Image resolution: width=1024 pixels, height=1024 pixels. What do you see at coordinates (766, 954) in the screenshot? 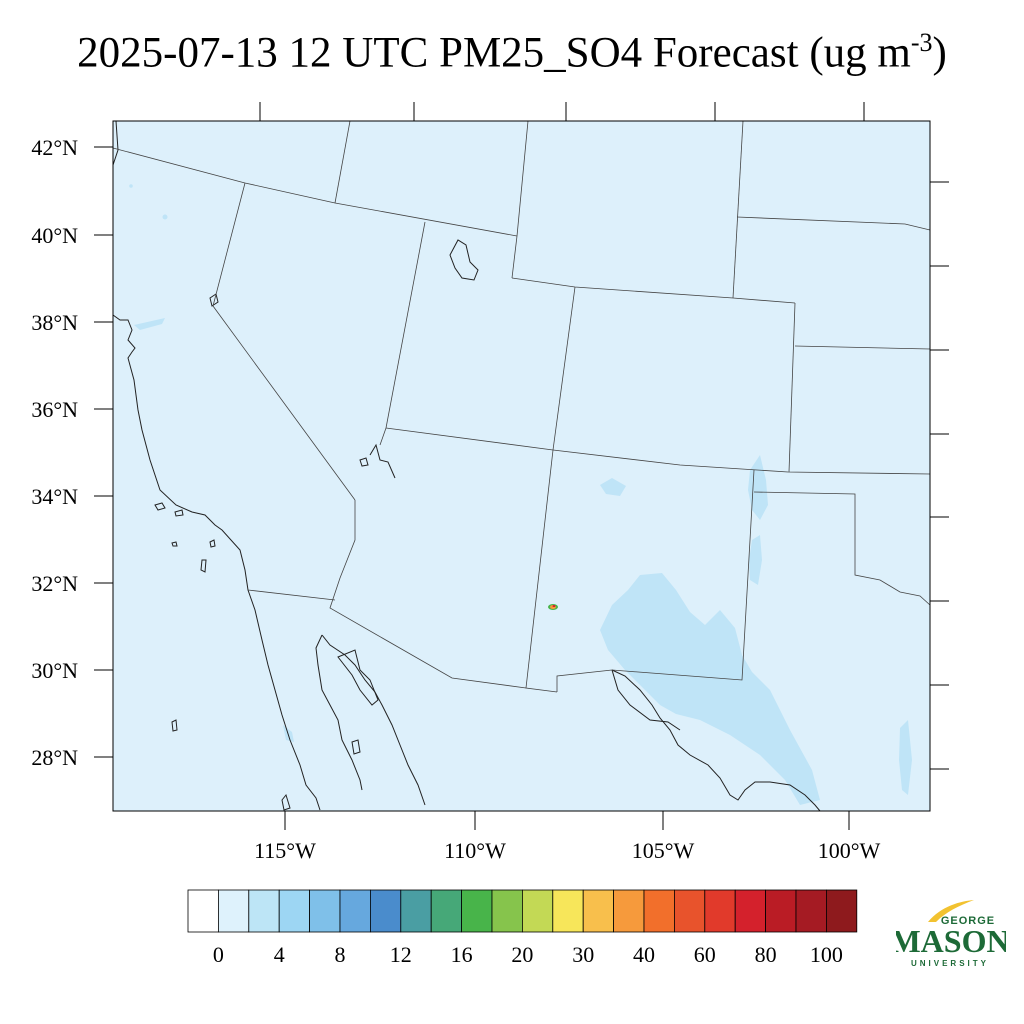
I see `colorbar-label: 80` at bounding box center [766, 954].